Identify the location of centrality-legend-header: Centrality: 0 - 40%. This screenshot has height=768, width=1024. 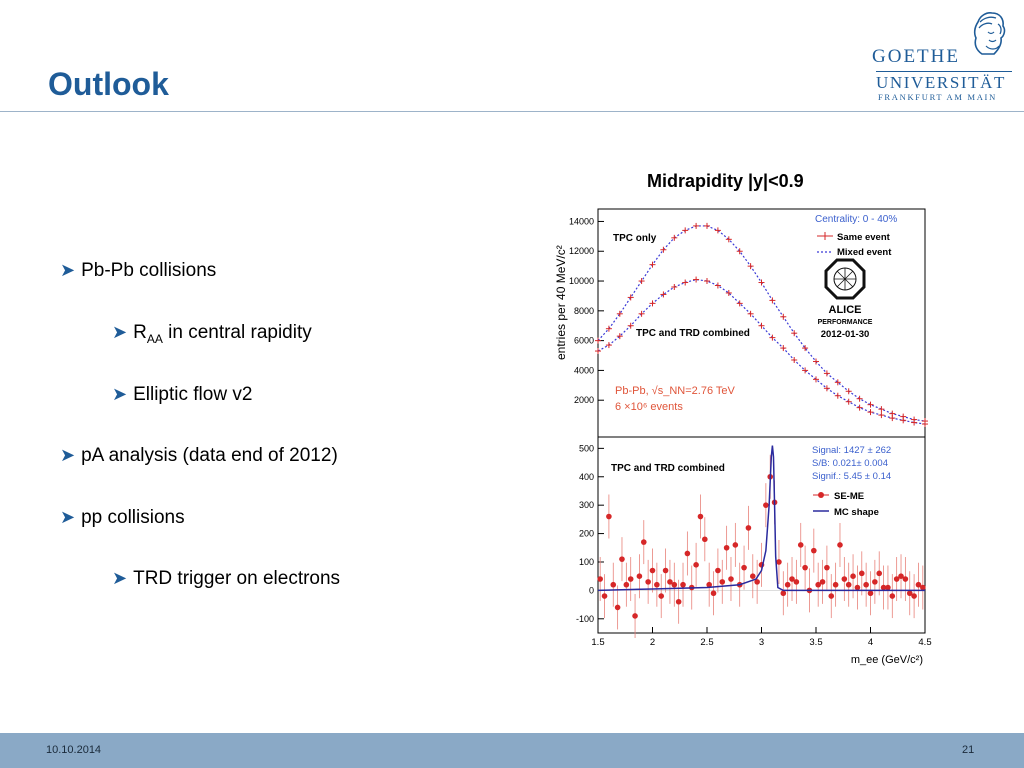
(856, 219).